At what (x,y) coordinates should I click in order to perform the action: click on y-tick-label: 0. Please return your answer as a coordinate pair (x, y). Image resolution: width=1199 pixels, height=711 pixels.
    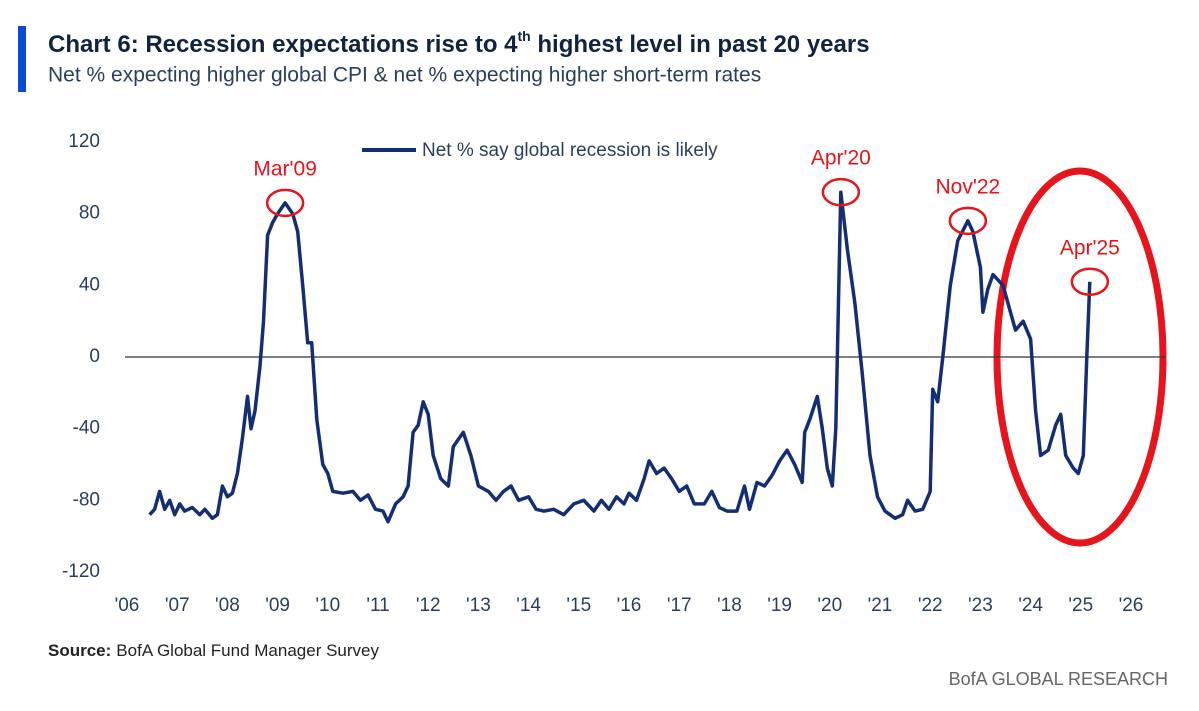
    Looking at the image, I should click on (94, 356).